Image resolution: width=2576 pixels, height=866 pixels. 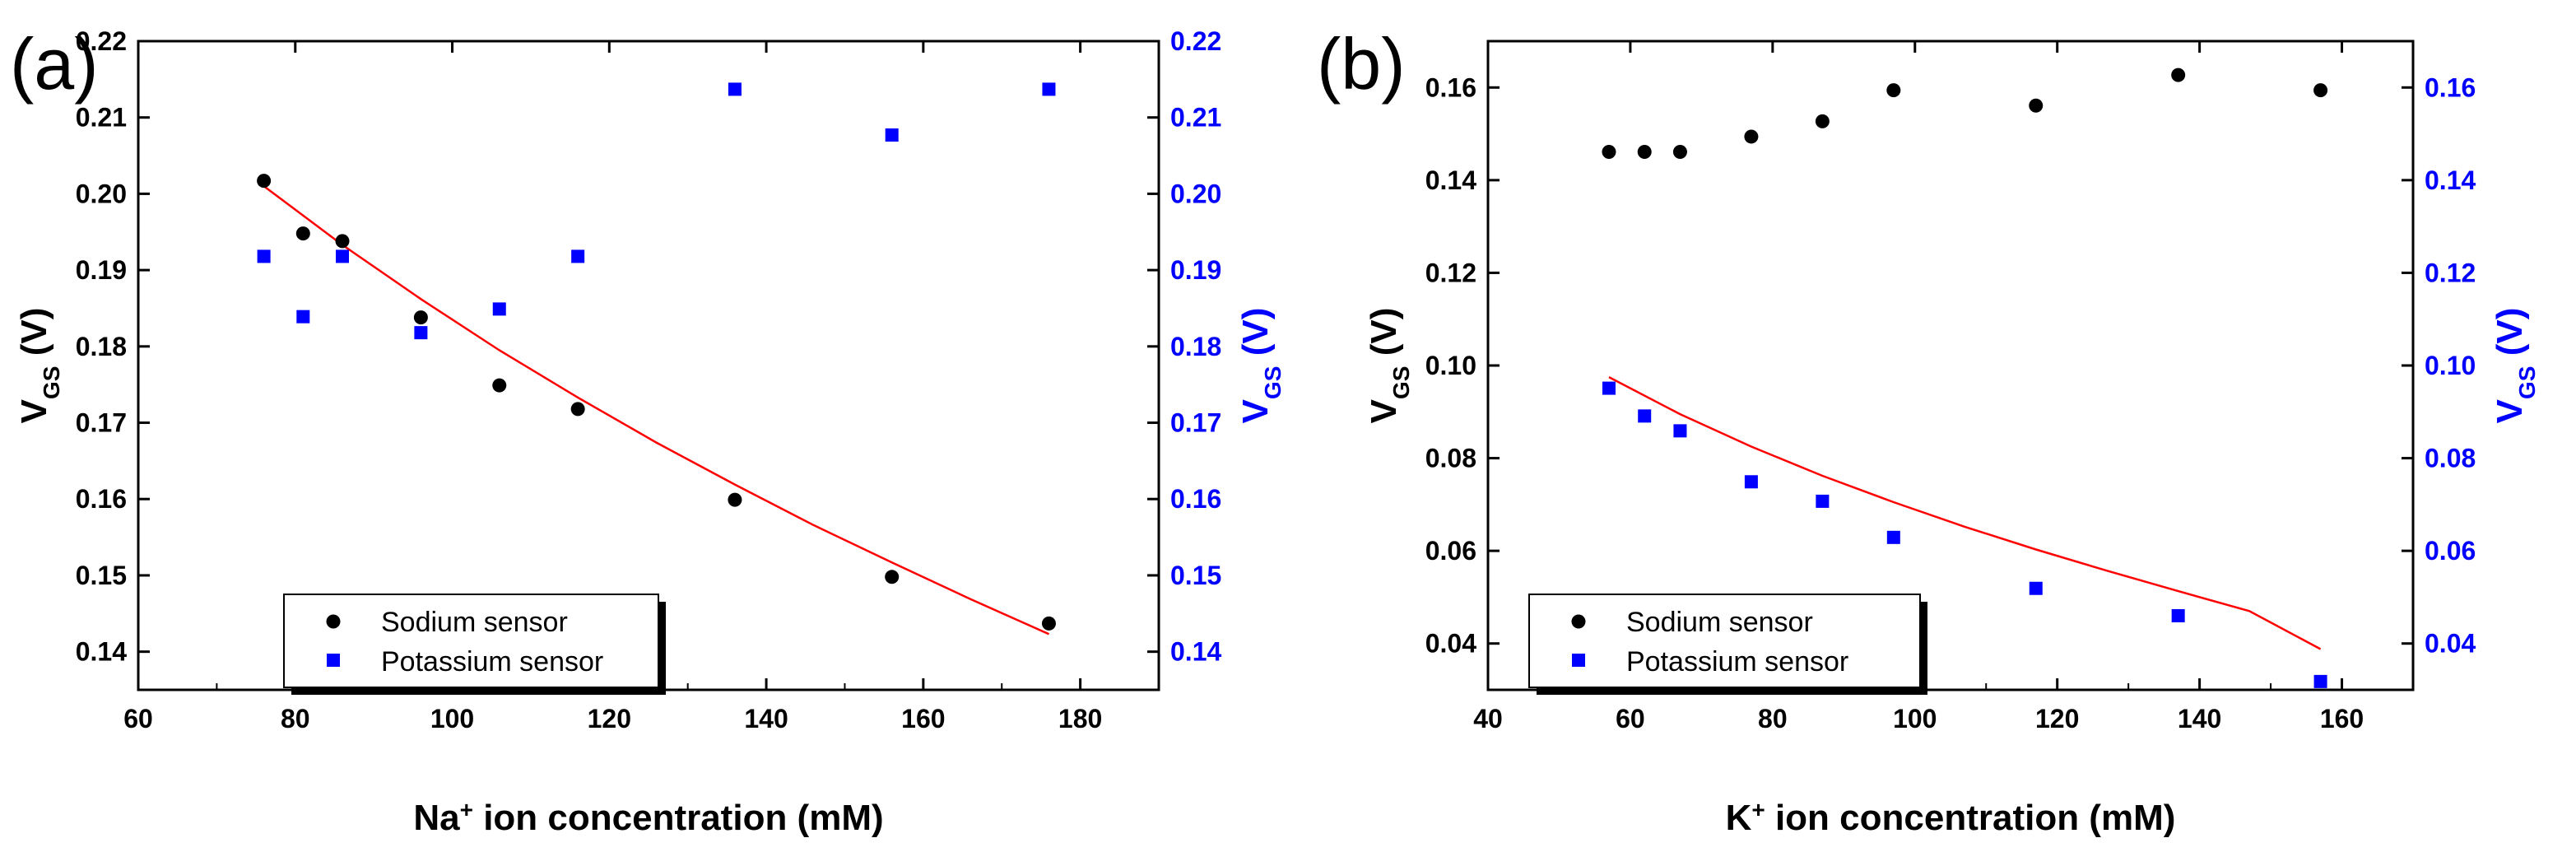 I want to click on legend-label-sodium: Sodium sensor, so click(x=1719, y=622).